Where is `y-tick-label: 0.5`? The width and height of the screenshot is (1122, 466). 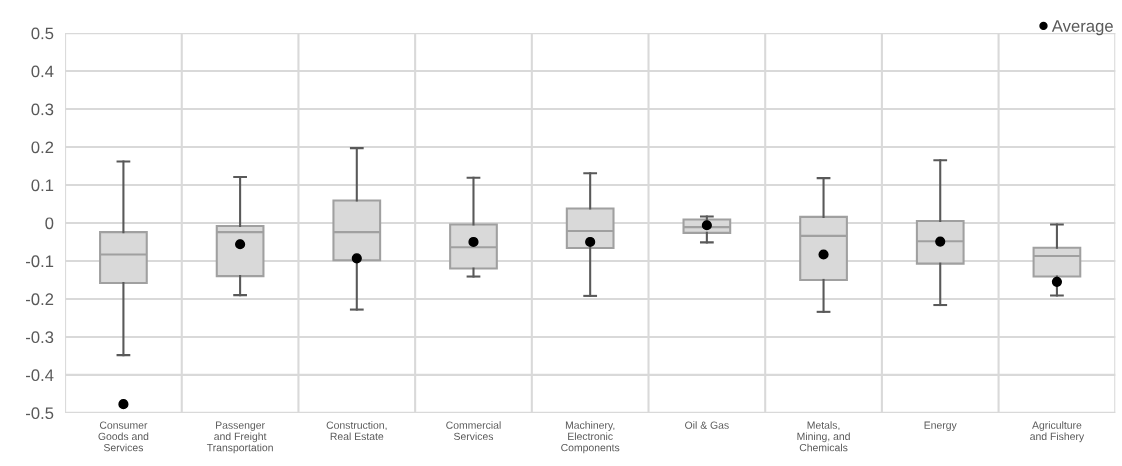 y-tick-label: 0.5 is located at coordinates (42, 33).